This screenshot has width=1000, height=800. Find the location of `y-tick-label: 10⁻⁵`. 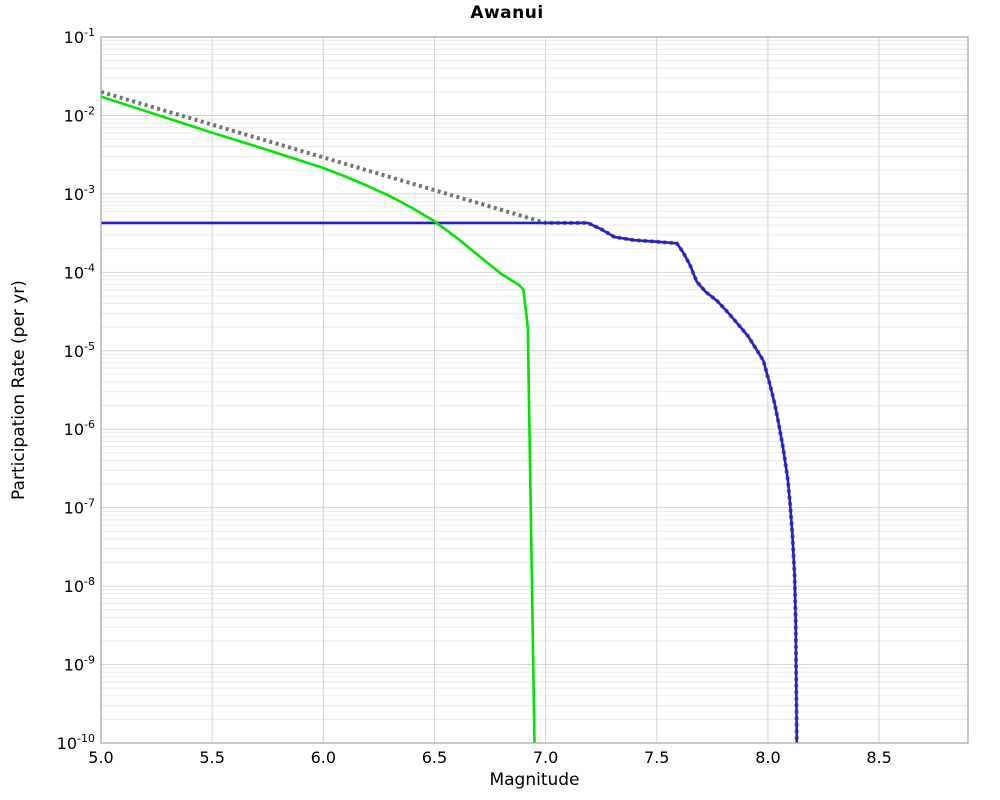

y-tick-label: 10⁻⁵ is located at coordinates (79, 350).